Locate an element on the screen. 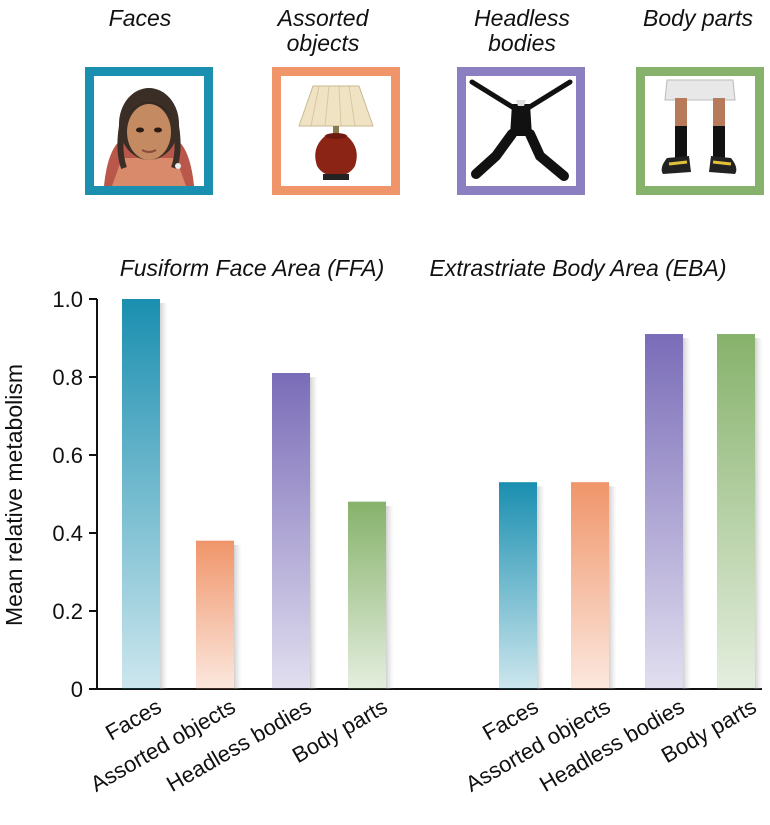 The height and width of the screenshot is (825, 770). stimulus-label-line: Assorted is located at coordinates (323, 18).